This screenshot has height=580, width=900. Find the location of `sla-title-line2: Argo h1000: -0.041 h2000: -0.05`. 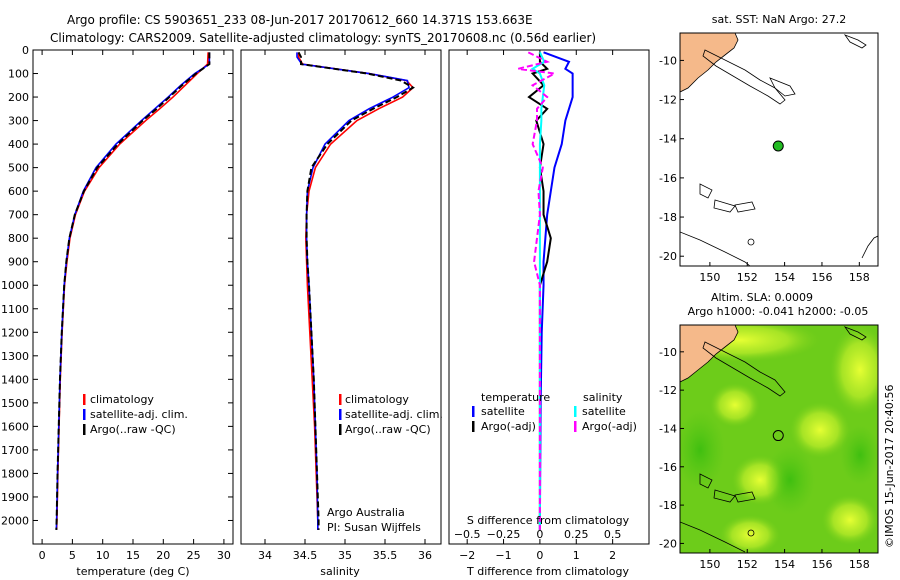

sla-title-line2: Argo h1000: -0.041 h2000: -0.05 is located at coordinates (778, 311).